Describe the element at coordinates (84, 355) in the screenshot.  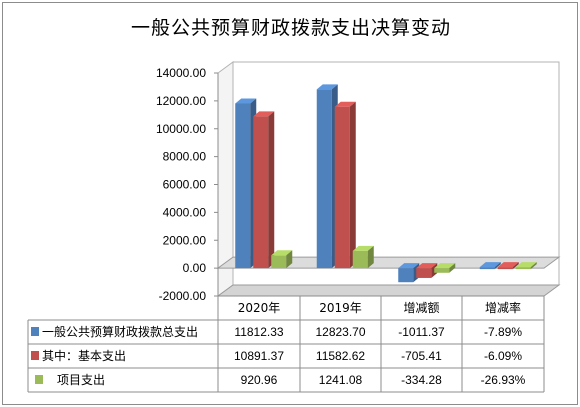
I see `legend-label: 其中：基本支出` at that location.